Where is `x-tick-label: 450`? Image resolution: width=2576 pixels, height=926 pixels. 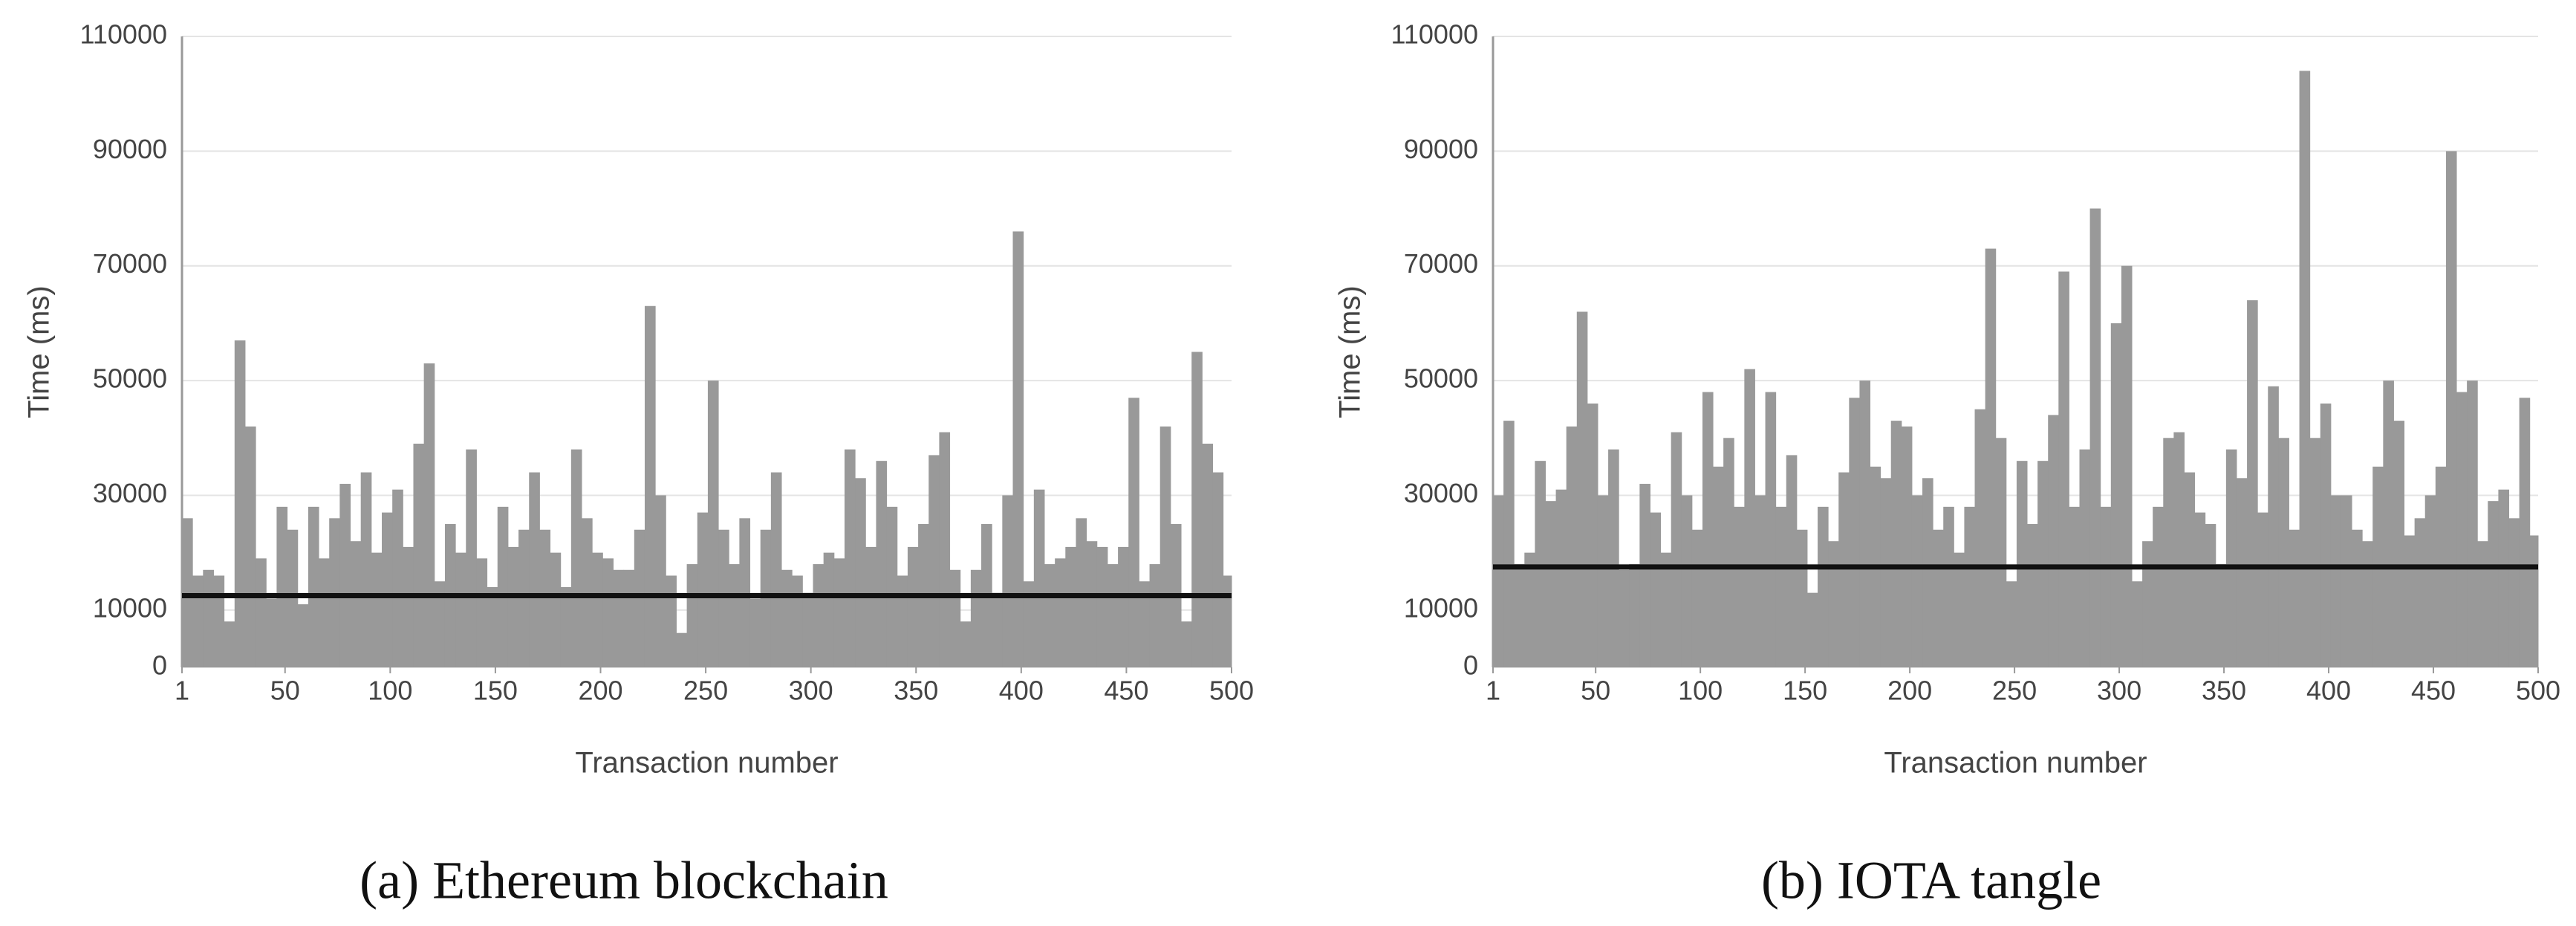 x-tick-label: 450 is located at coordinates (2433, 691).